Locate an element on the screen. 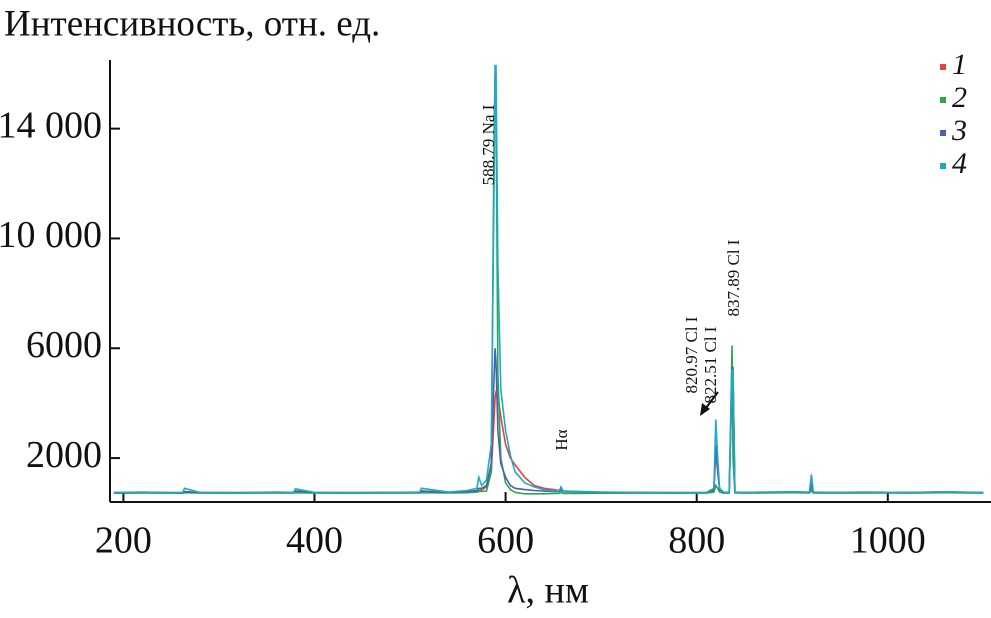  legend-label: 4 is located at coordinates (959, 163).